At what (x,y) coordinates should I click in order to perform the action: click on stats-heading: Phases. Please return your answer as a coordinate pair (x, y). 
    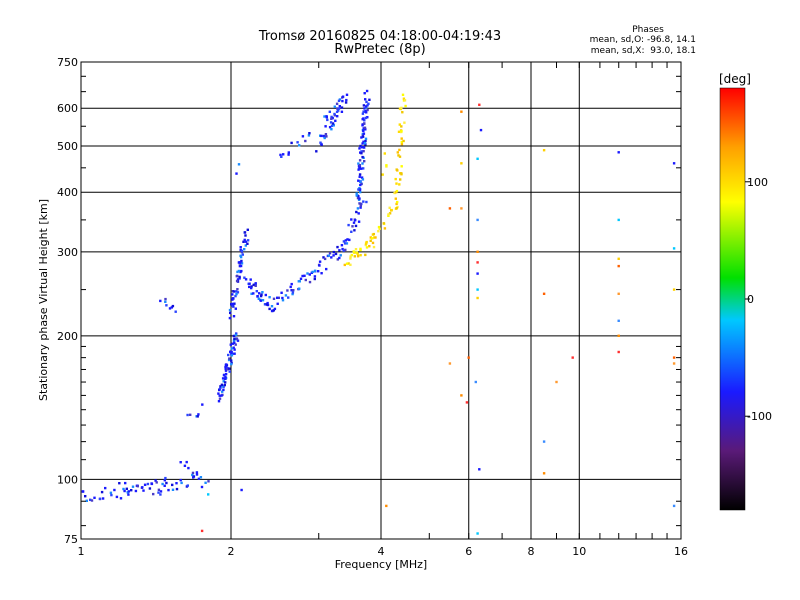
    Looking at the image, I should click on (648, 30).